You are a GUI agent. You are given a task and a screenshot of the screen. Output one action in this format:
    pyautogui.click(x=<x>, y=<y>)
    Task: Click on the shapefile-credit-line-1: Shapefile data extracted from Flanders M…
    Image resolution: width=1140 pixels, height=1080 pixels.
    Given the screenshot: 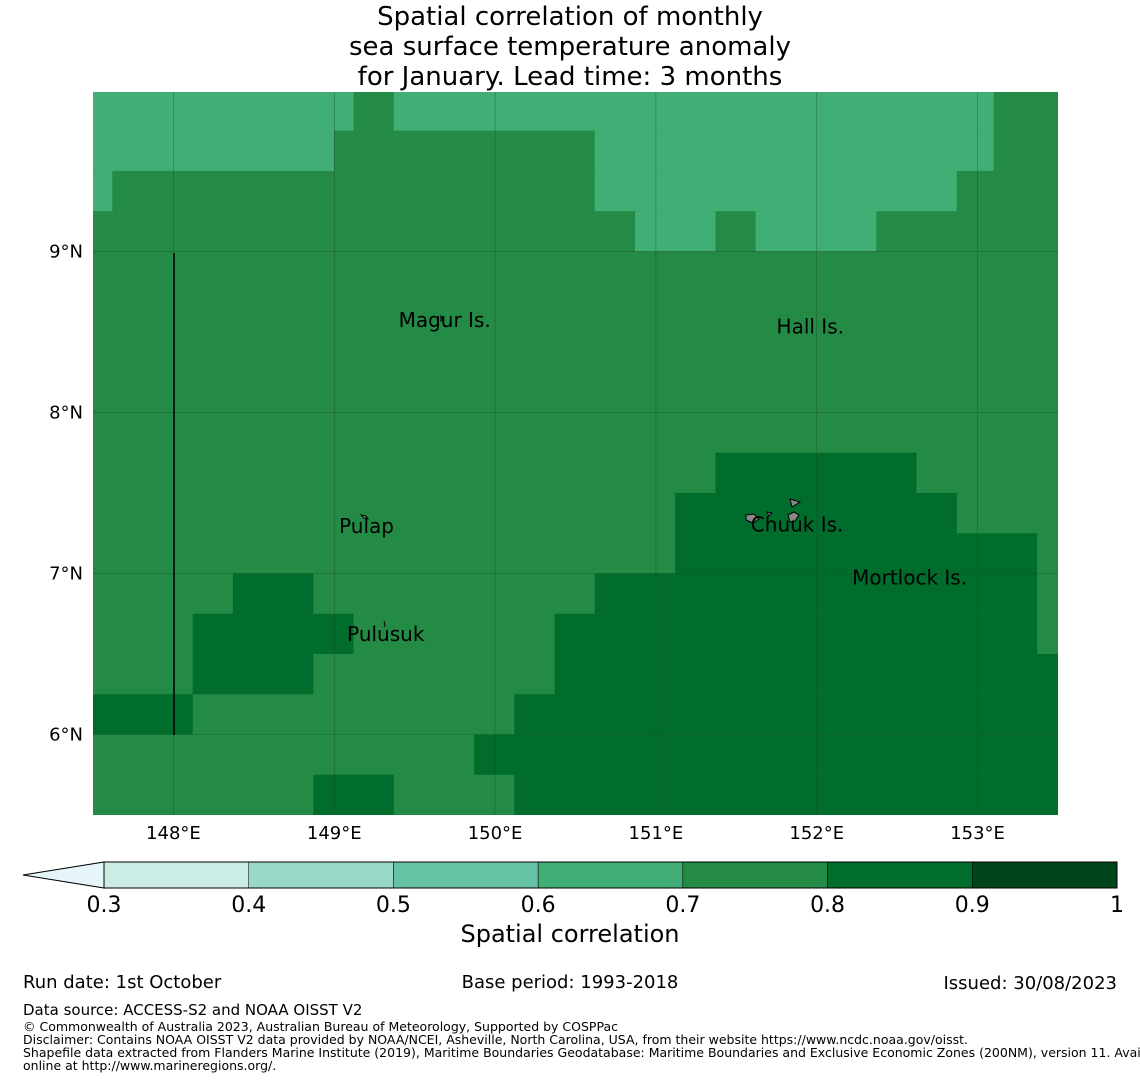 What is the action you would take?
    pyautogui.click(x=581, y=1052)
    